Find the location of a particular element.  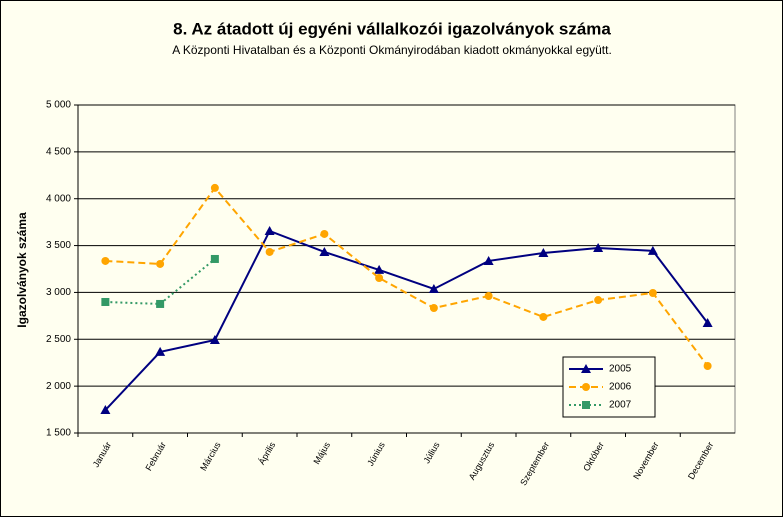

legend-label: 2006 is located at coordinates (620, 387).